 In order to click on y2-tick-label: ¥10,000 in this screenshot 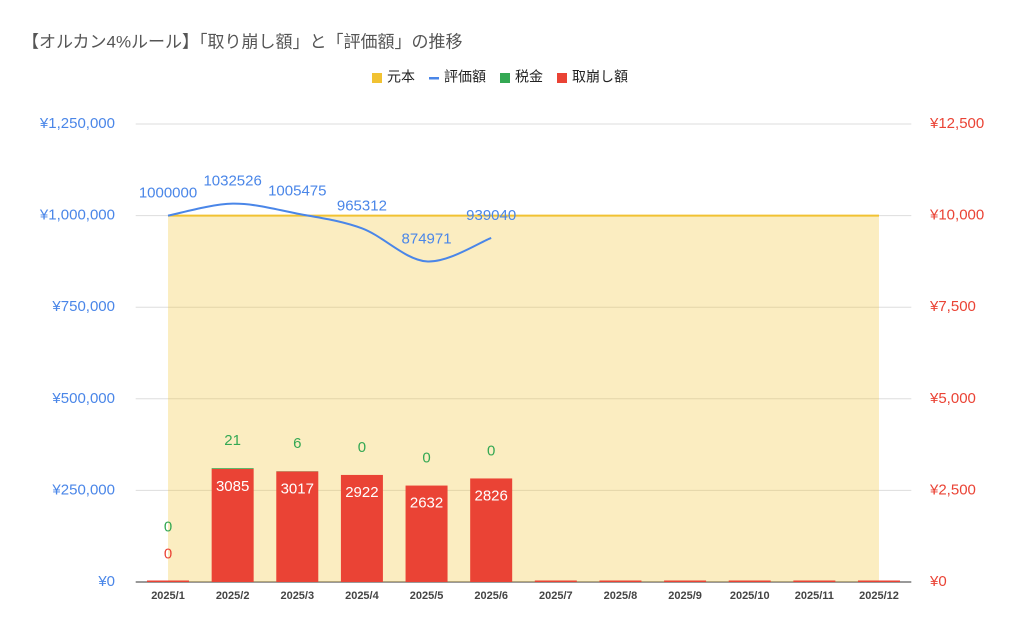, I will do `click(956, 215)`.